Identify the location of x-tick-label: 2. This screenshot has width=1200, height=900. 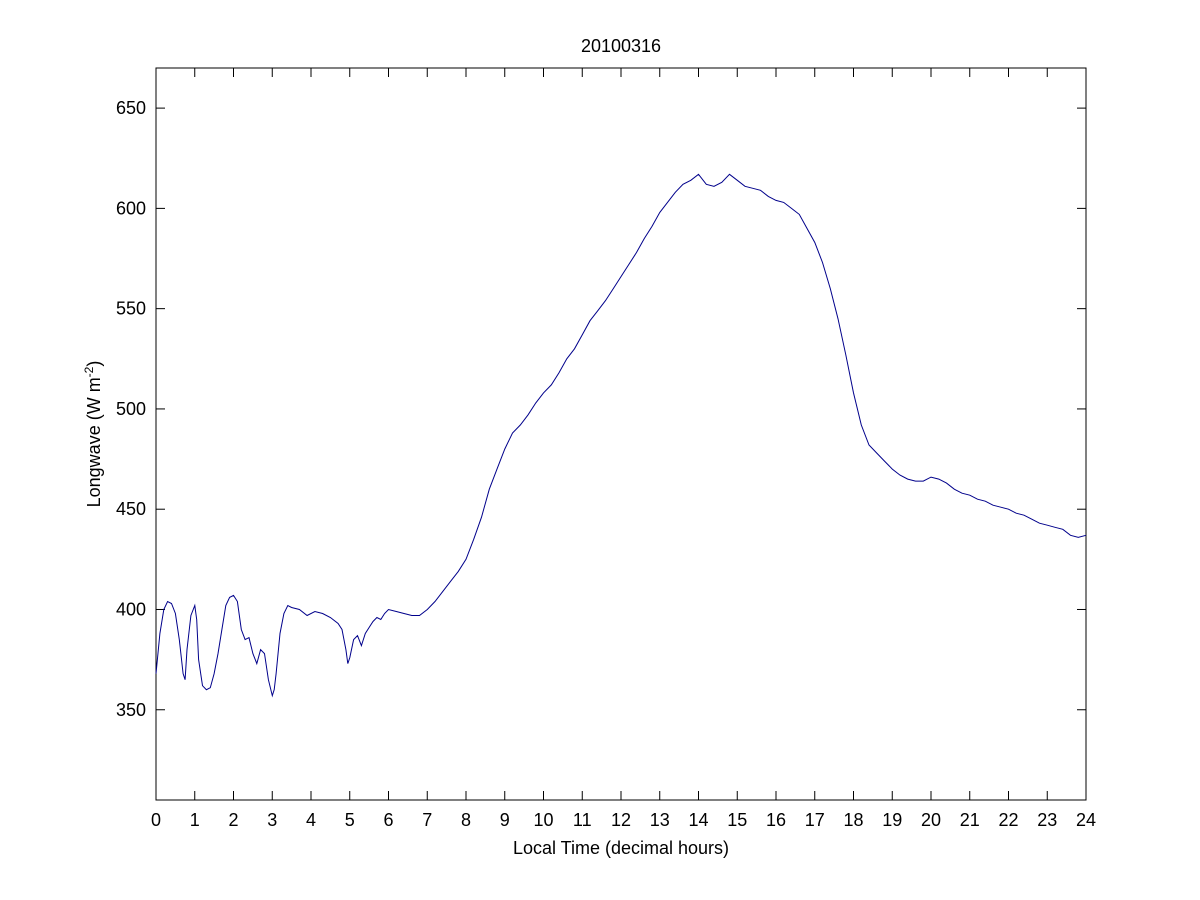
(233, 820).